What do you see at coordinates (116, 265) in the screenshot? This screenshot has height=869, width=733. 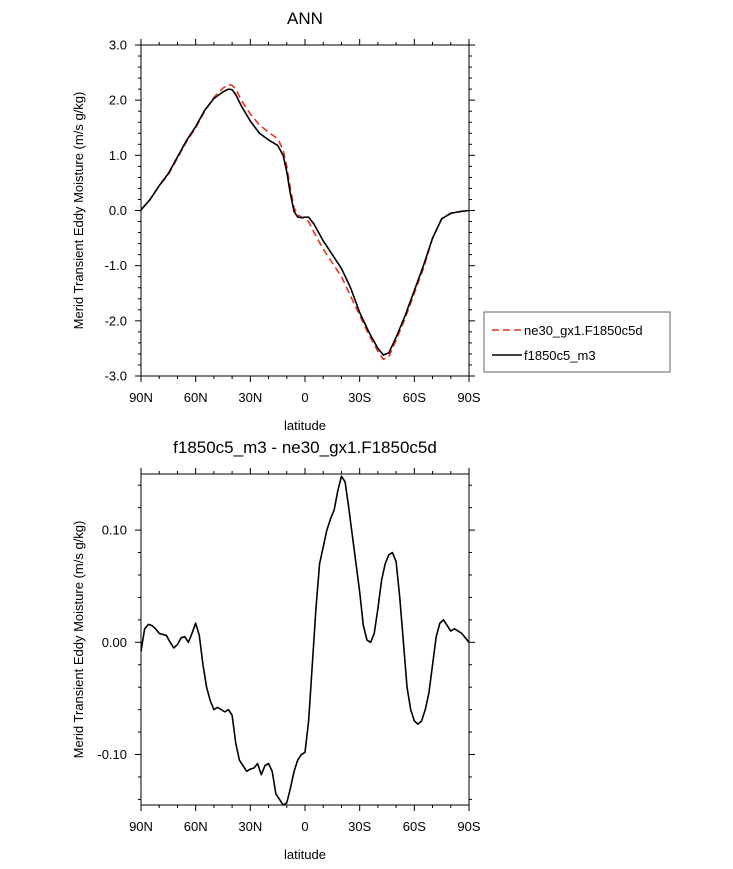 I see `y-tick-label: -1.0` at bounding box center [116, 265].